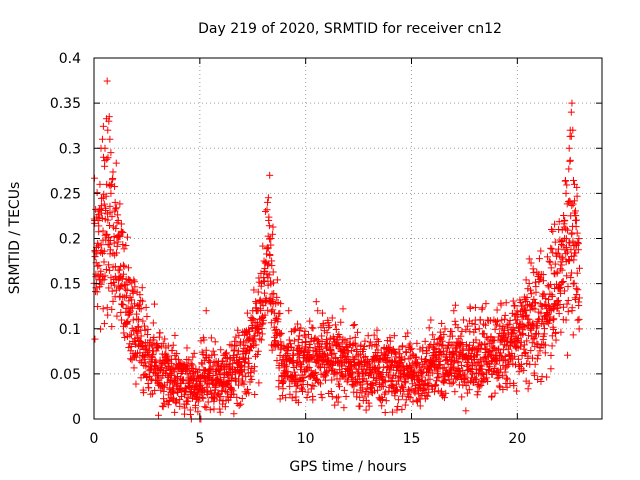  What do you see at coordinates (70, 59) in the screenshot?
I see `y-tick-label: 0.4` at bounding box center [70, 59].